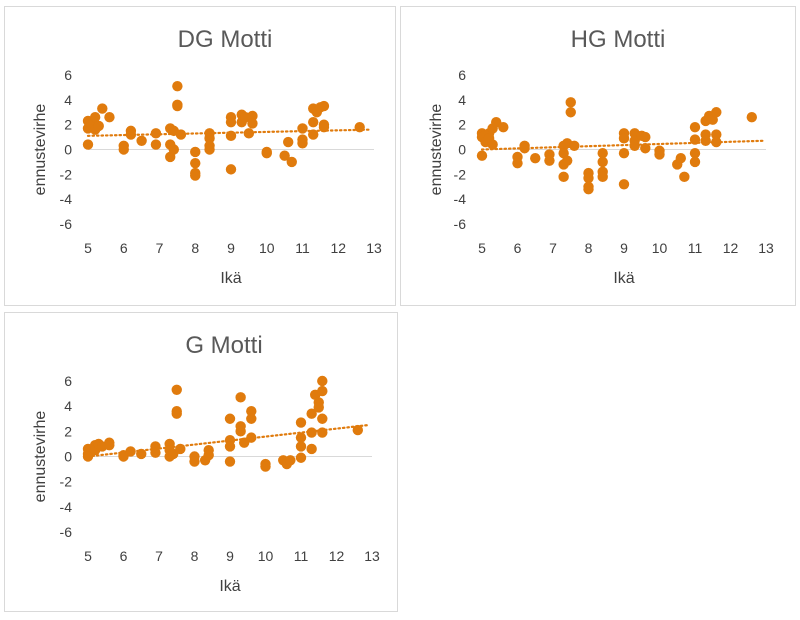  Describe the element at coordinates (124, 556) in the screenshot. I see `x-tick-label: 6` at that location.